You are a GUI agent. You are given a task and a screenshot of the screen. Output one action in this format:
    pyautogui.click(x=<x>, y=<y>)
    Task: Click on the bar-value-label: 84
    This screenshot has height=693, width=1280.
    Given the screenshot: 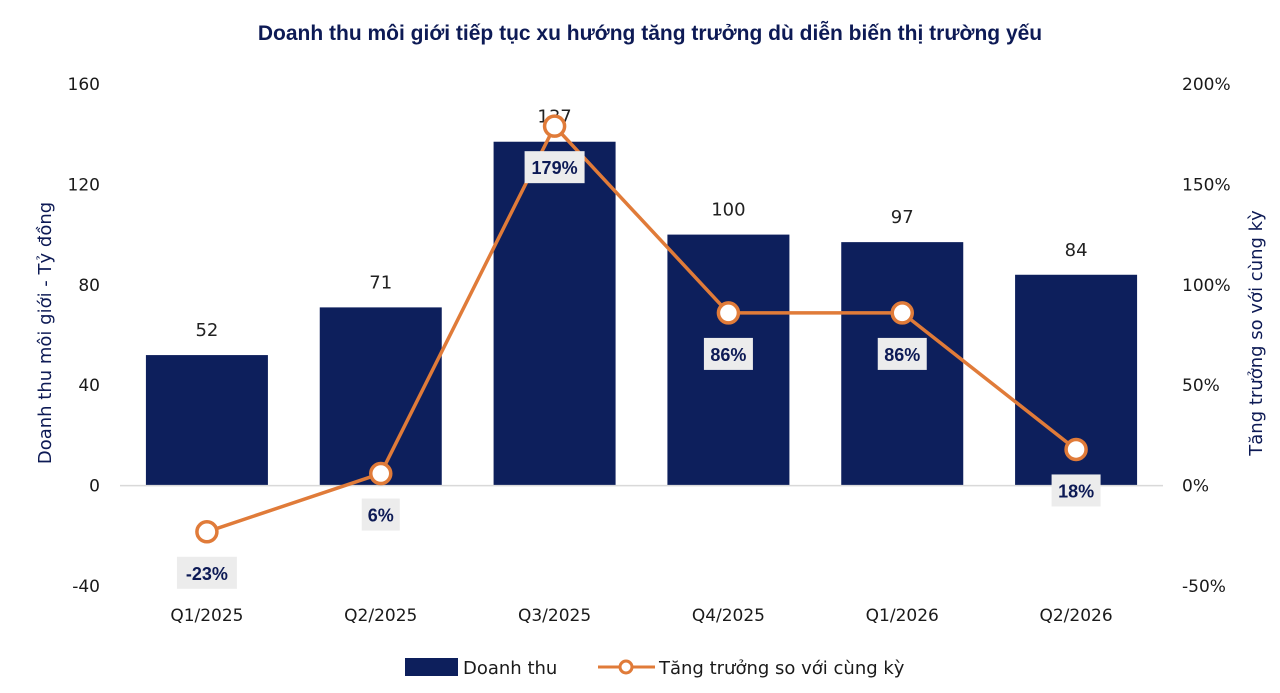 What is the action you would take?
    pyautogui.click(x=1076, y=250)
    